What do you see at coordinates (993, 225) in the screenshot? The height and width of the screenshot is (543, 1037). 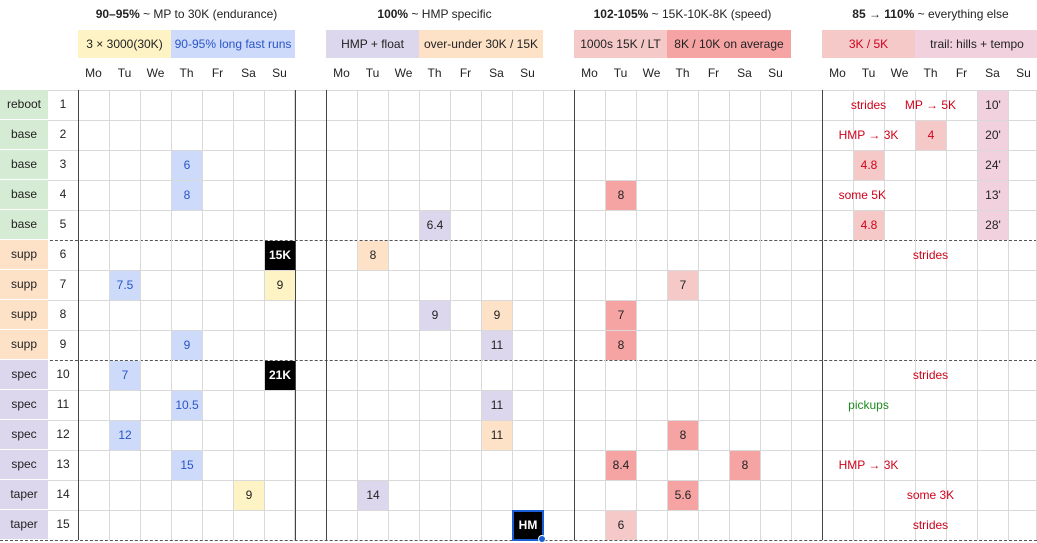 I see `workout-cell: 28'` at bounding box center [993, 225].